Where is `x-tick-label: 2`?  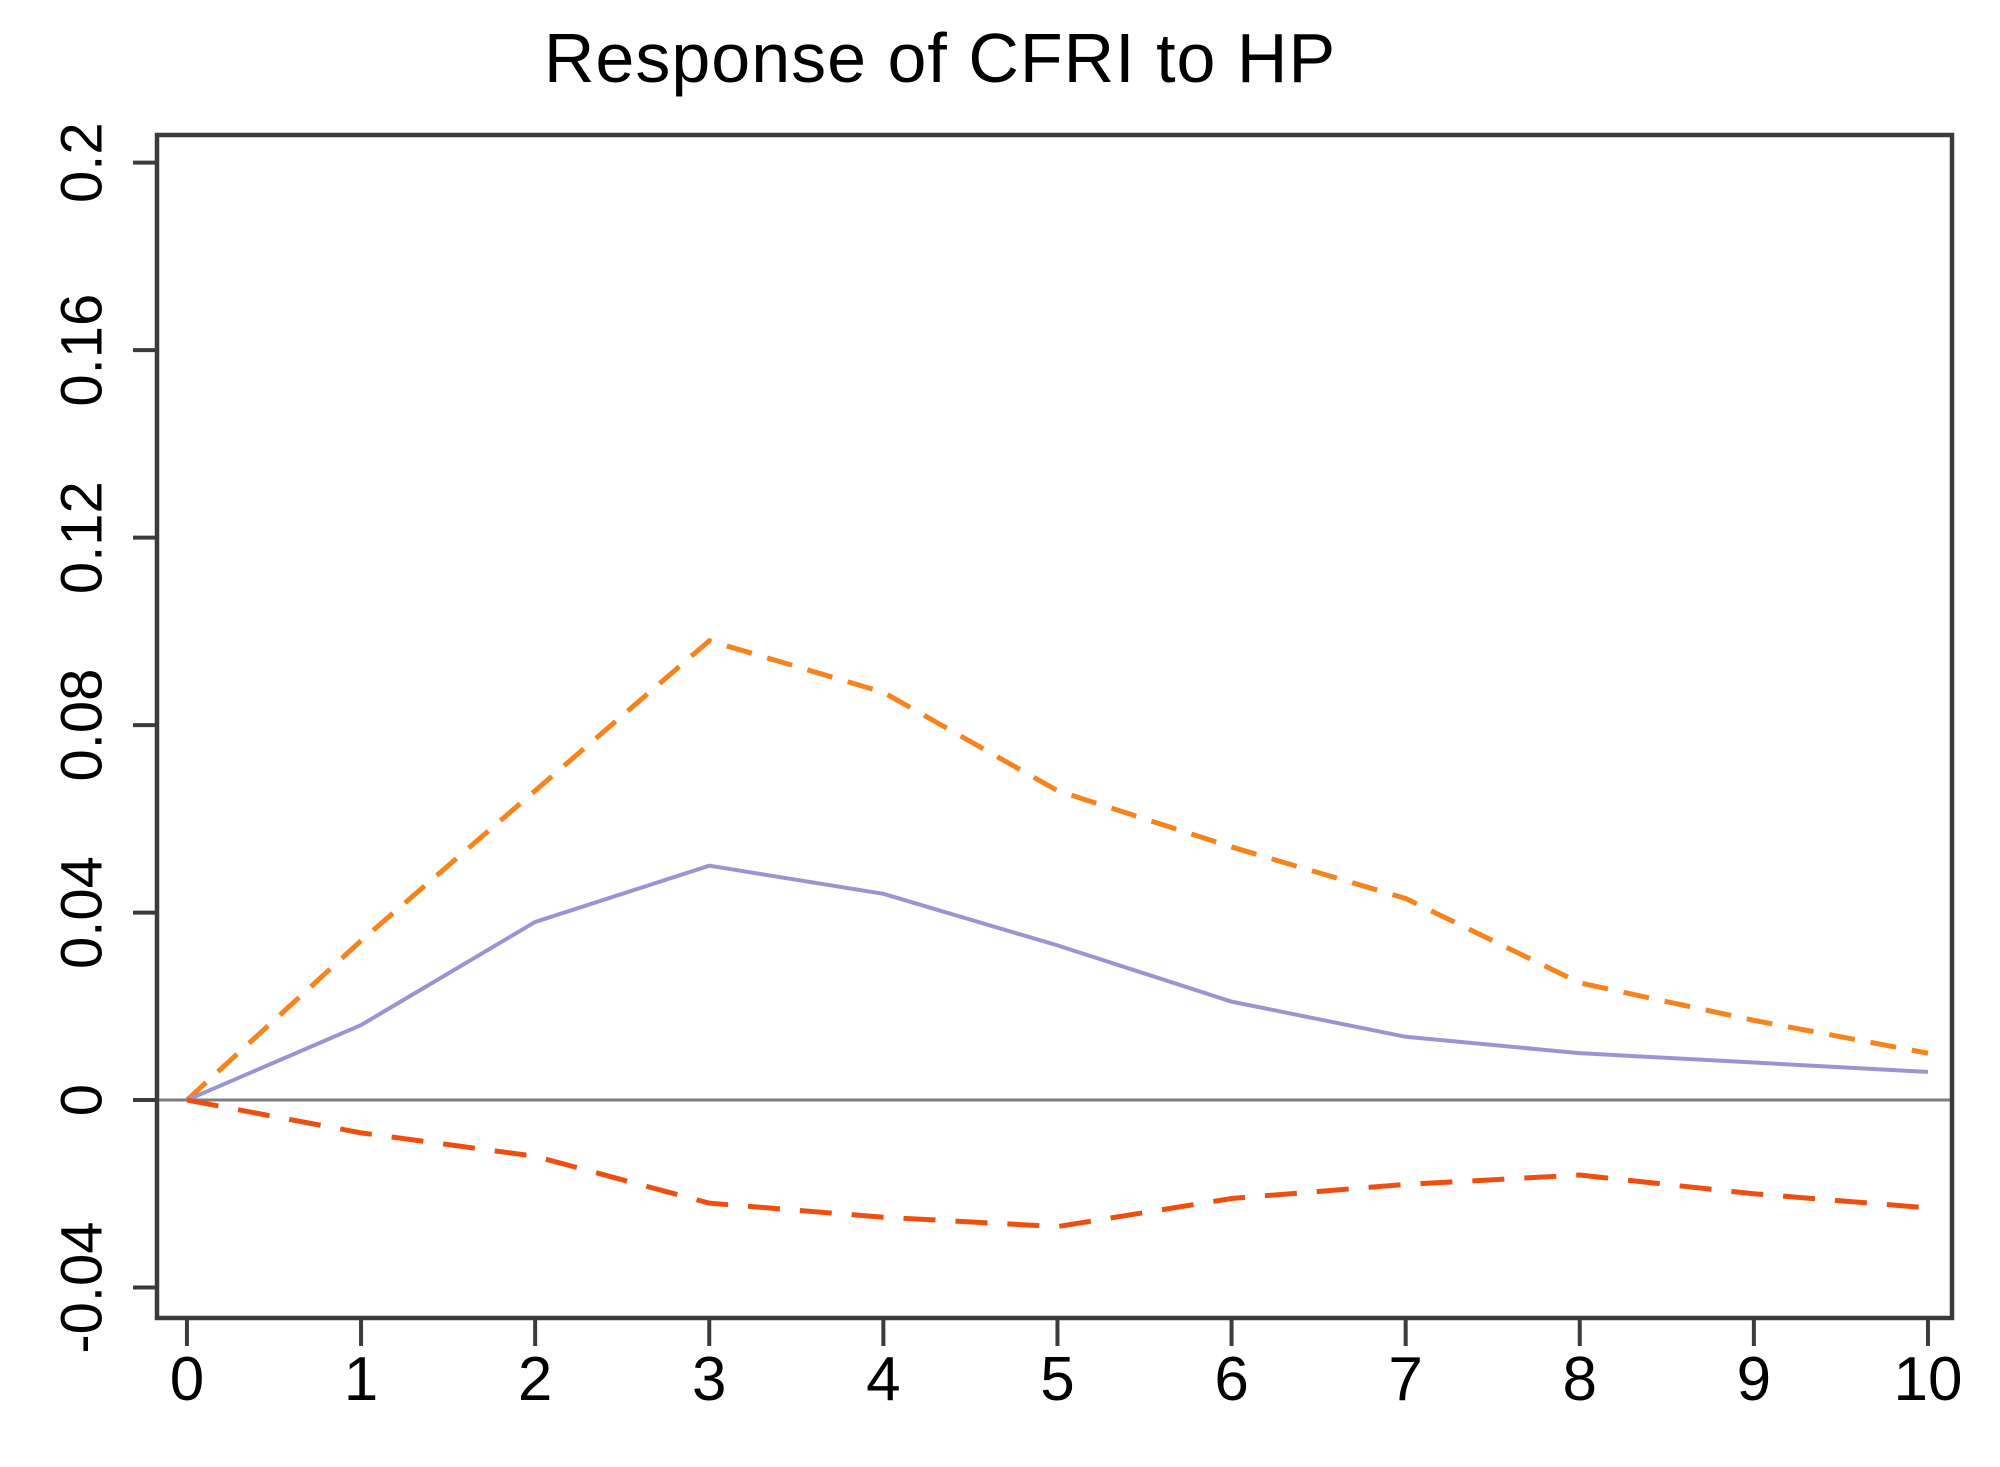
x-tick-label: 2 is located at coordinates (535, 1379).